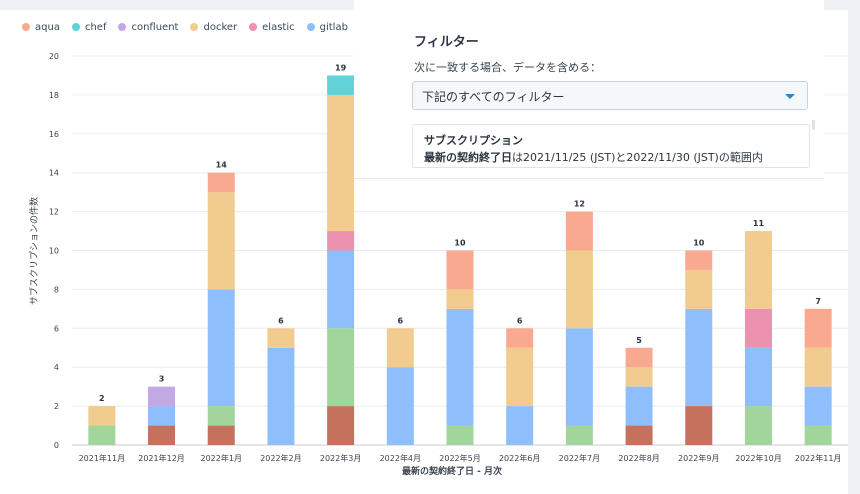 Image resolution: width=860 pixels, height=494 pixels. What do you see at coordinates (54, 212) in the screenshot?
I see `y-tick-label: 12` at bounding box center [54, 212].